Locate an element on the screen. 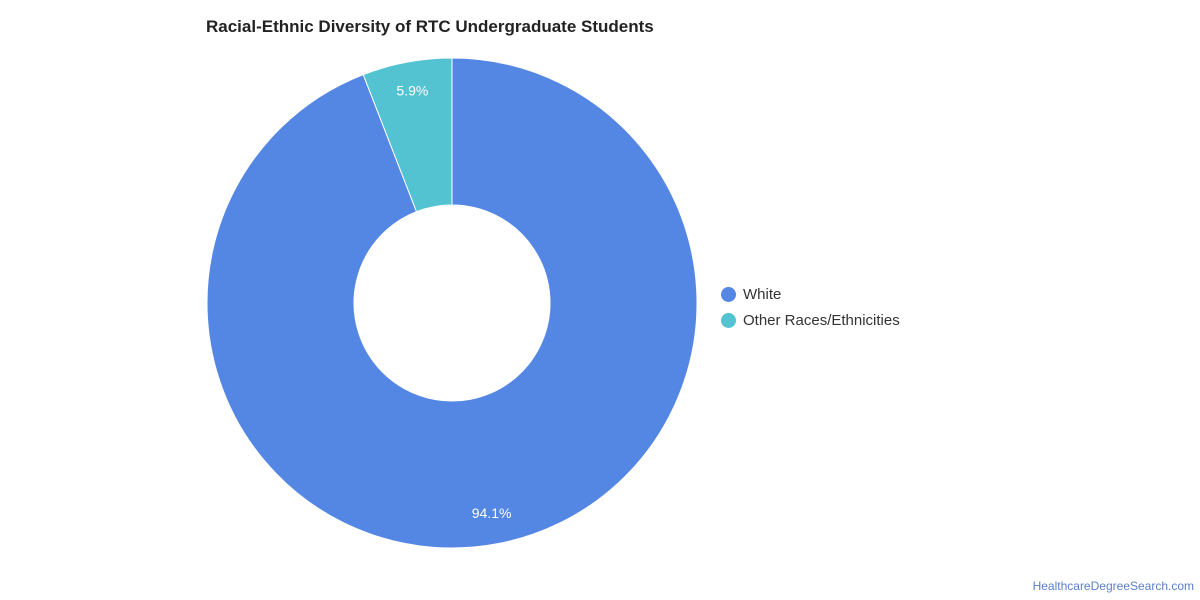 This screenshot has width=1200, height=600. legend-label-other-races: Other Races/Ethnicities is located at coordinates (821, 320).